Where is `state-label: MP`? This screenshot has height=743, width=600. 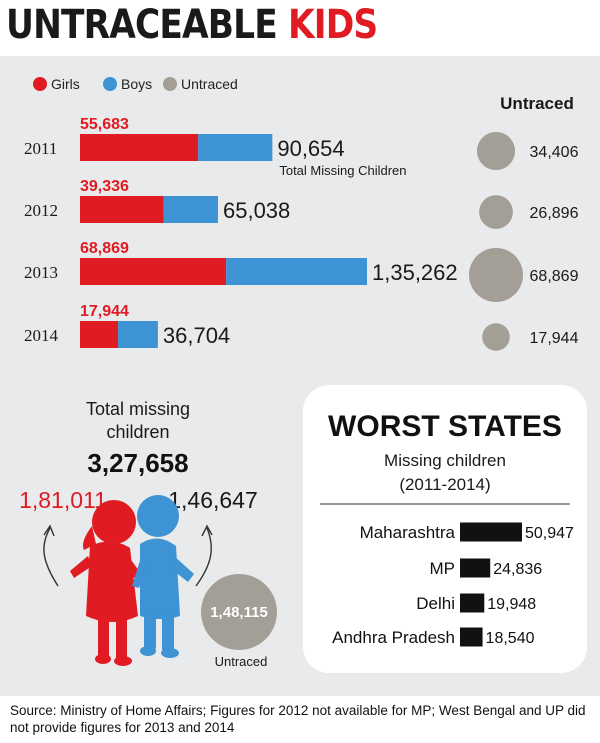 state-label: MP is located at coordinates (443, 568).